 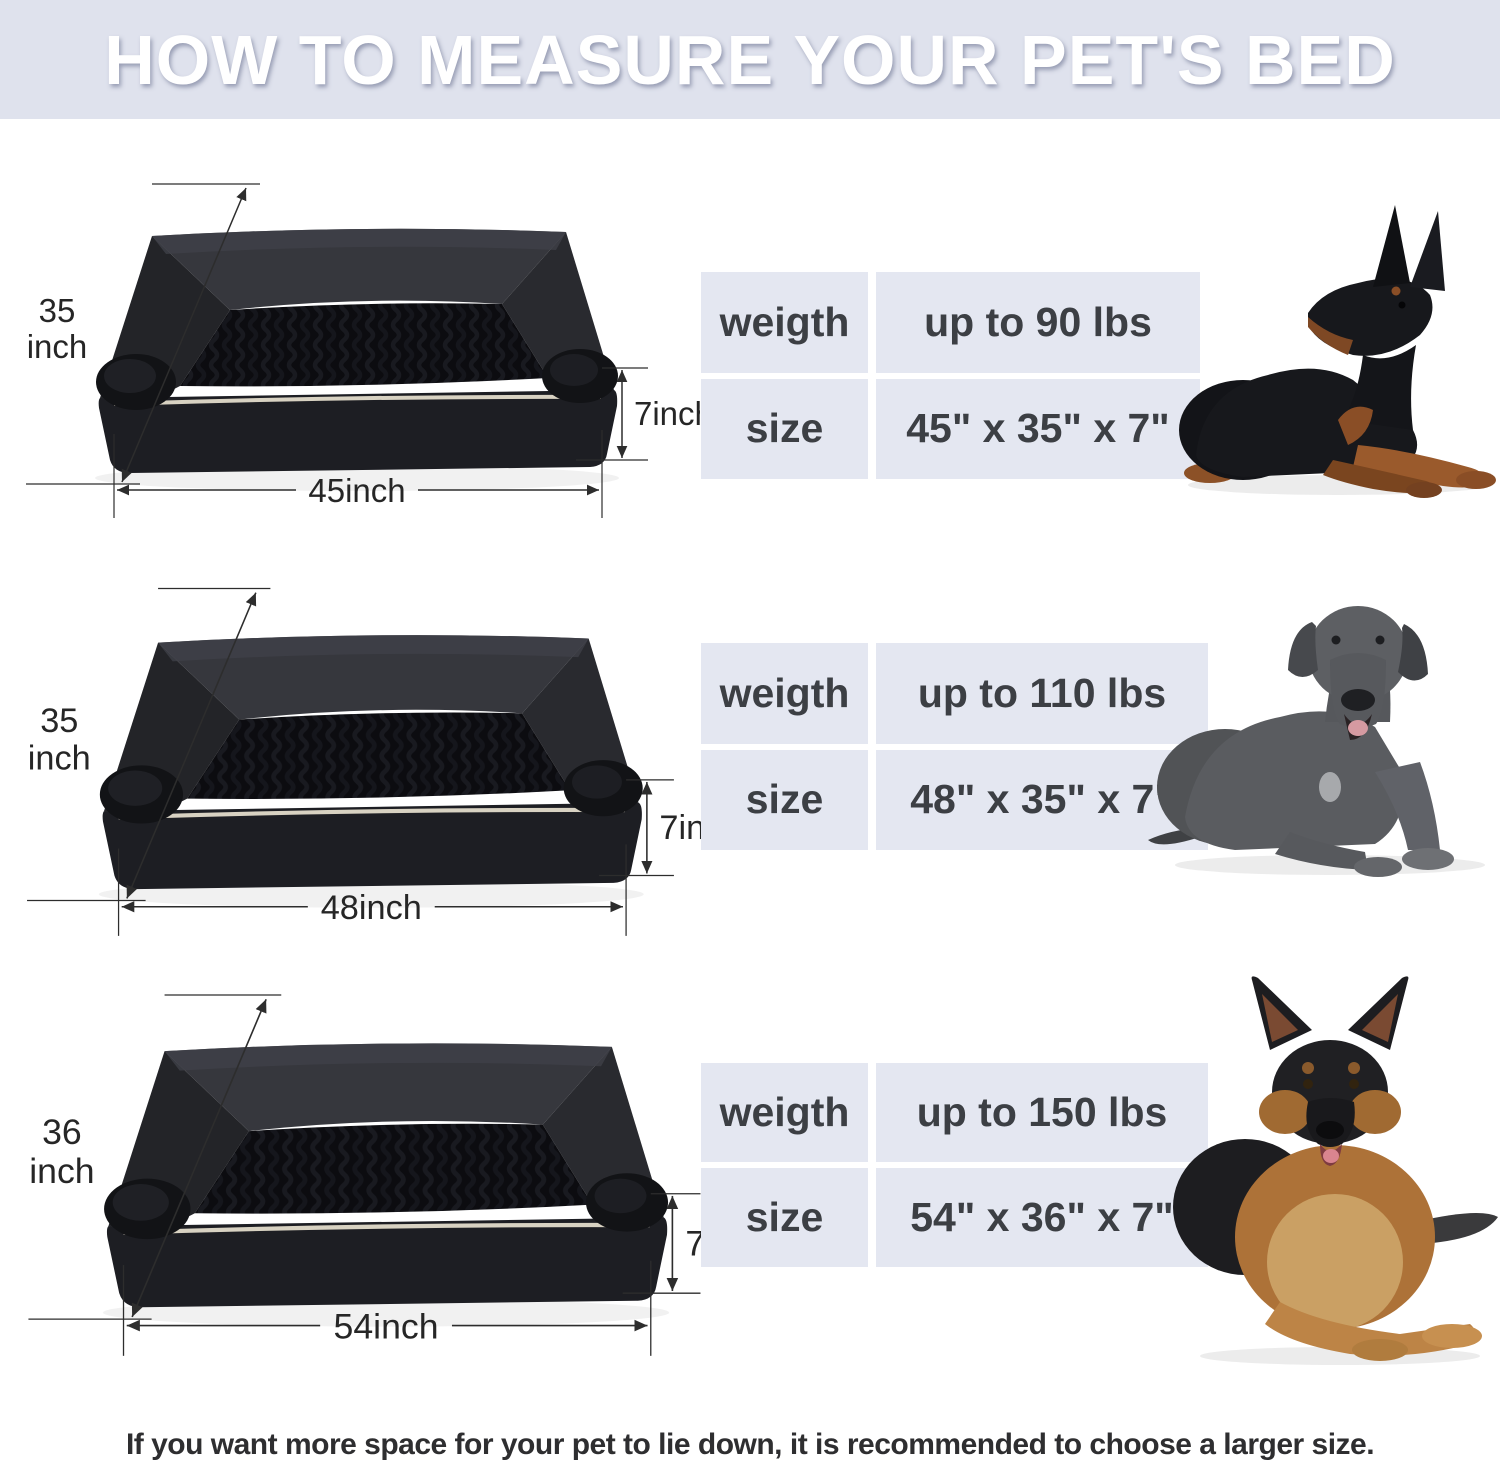 I want to click on size-value: 45" x 35" x 7", so click(x=1038, y=428).